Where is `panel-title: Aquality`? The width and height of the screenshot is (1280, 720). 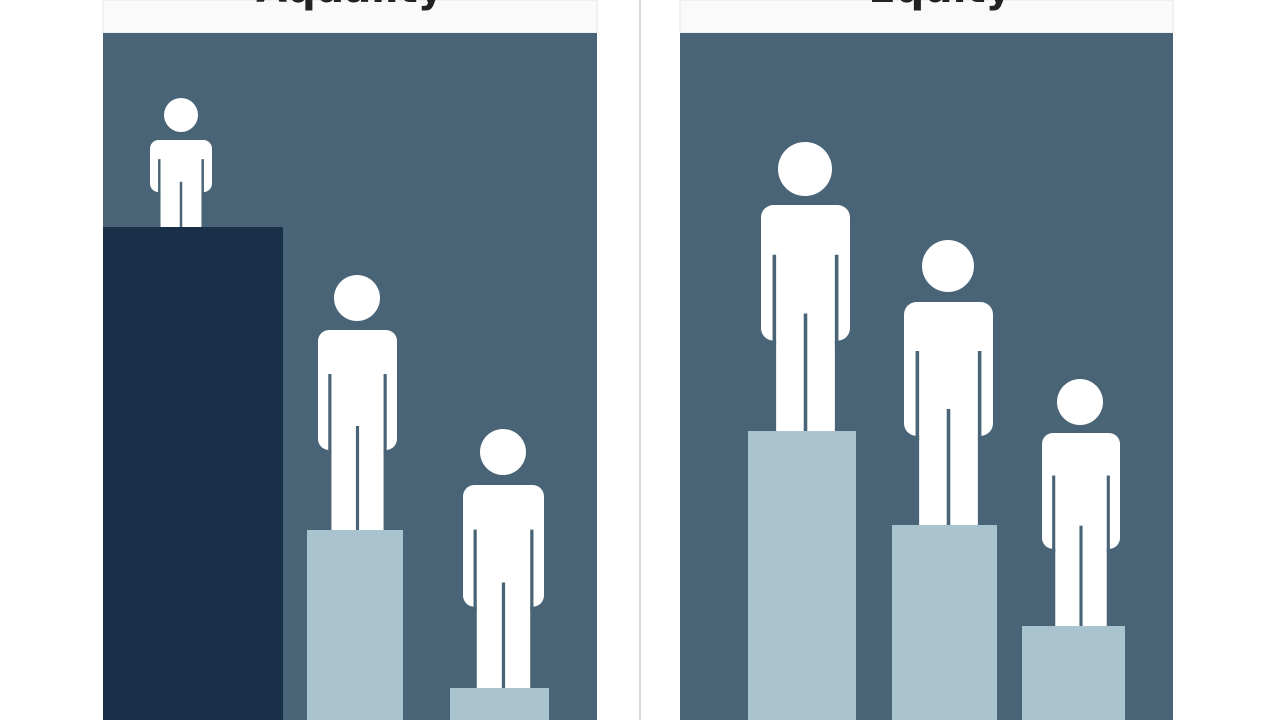
panel-title: Aquality is located at coordinates (350, 6).